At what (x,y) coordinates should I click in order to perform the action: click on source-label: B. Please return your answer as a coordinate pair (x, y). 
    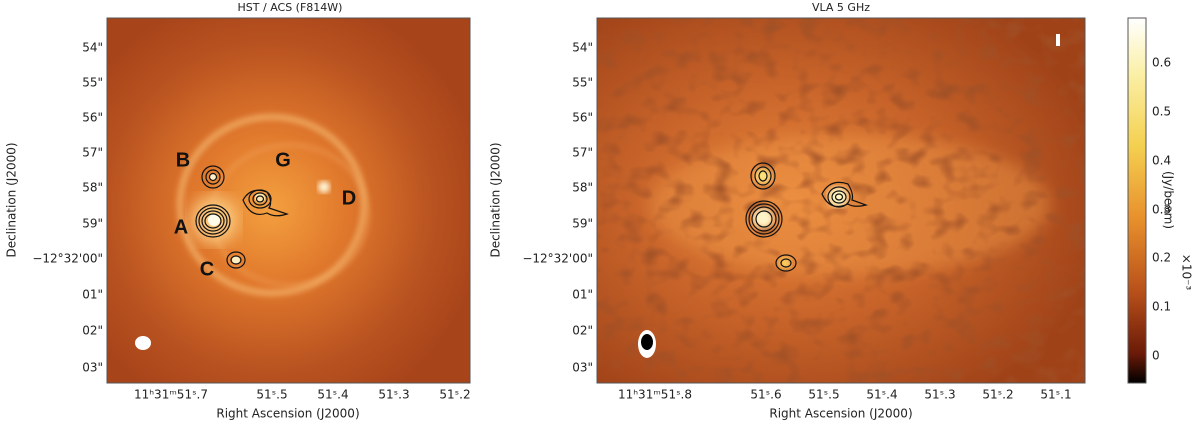
    Looking at the image, I should click on (183, 160).